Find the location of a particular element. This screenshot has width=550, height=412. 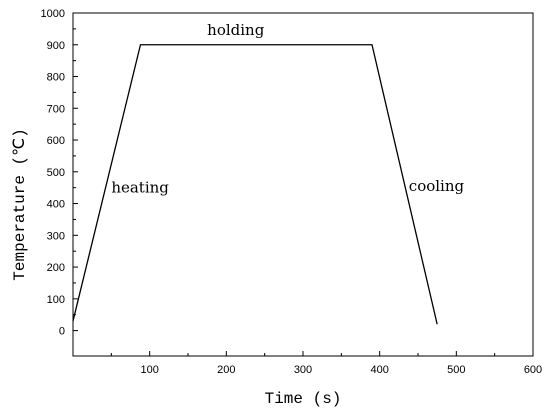

y-tick-label: 200 is located at coordinates (56, 268).